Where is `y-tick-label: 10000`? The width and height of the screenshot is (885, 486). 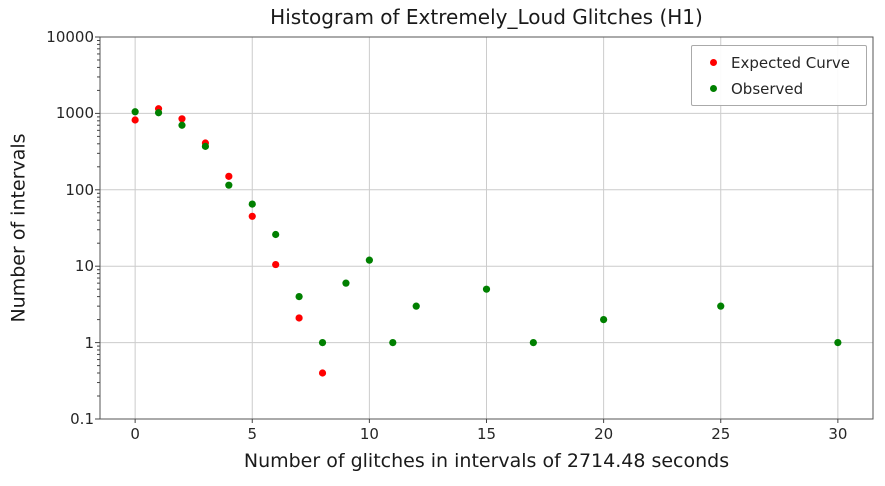
y-tick-label: 10000 is located at coordinates (70, 37).